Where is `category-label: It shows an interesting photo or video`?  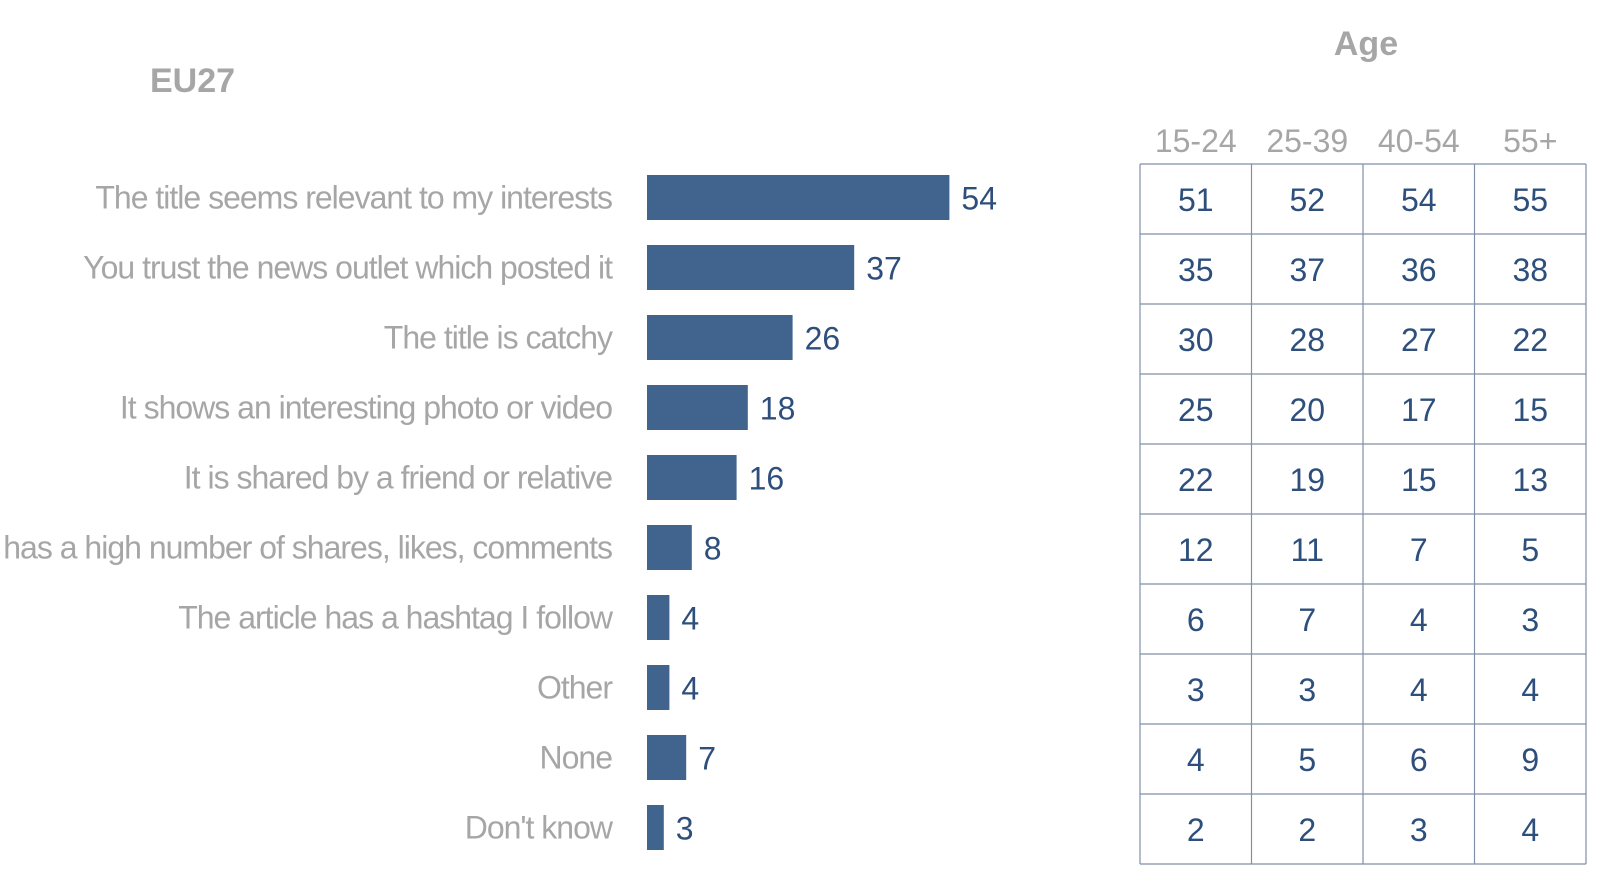
category-label: It shows an interesting photo or video is located at coordinates (366, 408).